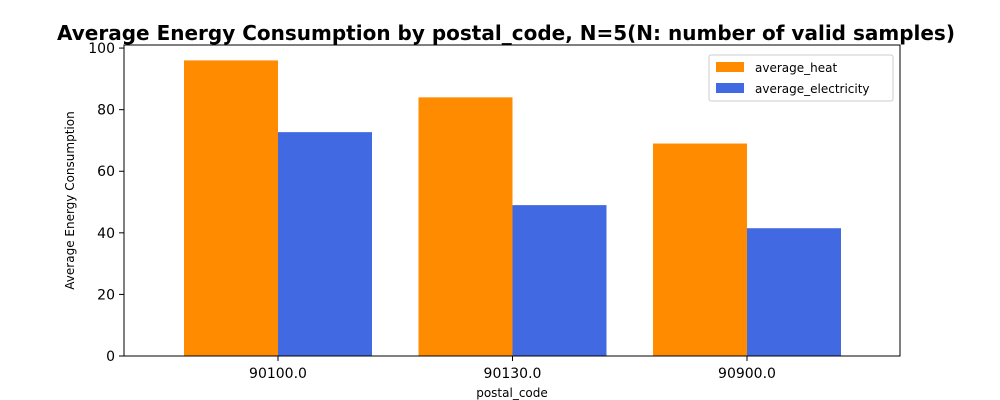 The image size is (1000, 400). I want to click on y-tick-label: 80, so click(106, 111).